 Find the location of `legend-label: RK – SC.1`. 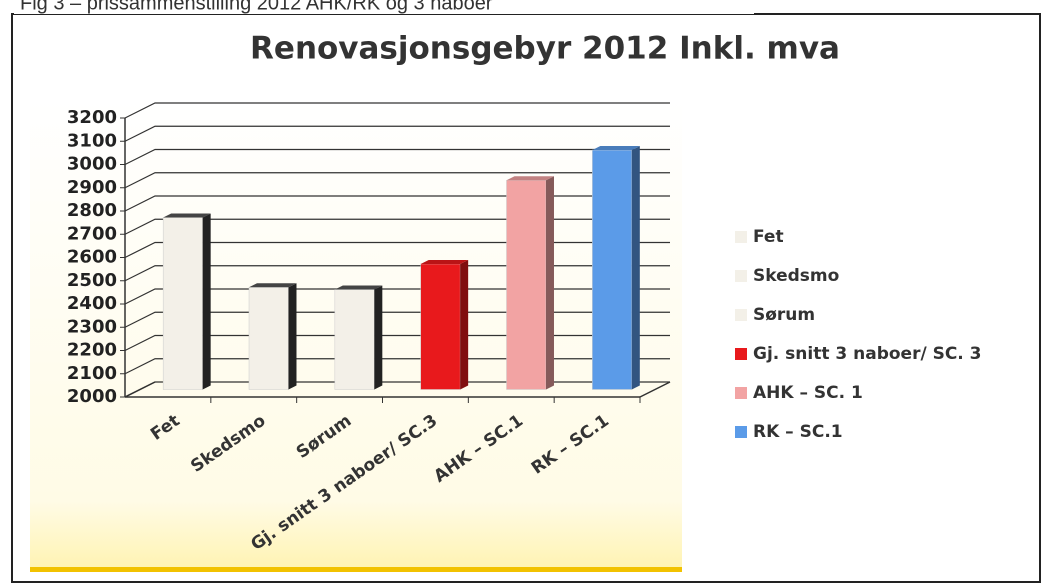

legend-label: RK – SC.1 is located at coordinates (798, 432).